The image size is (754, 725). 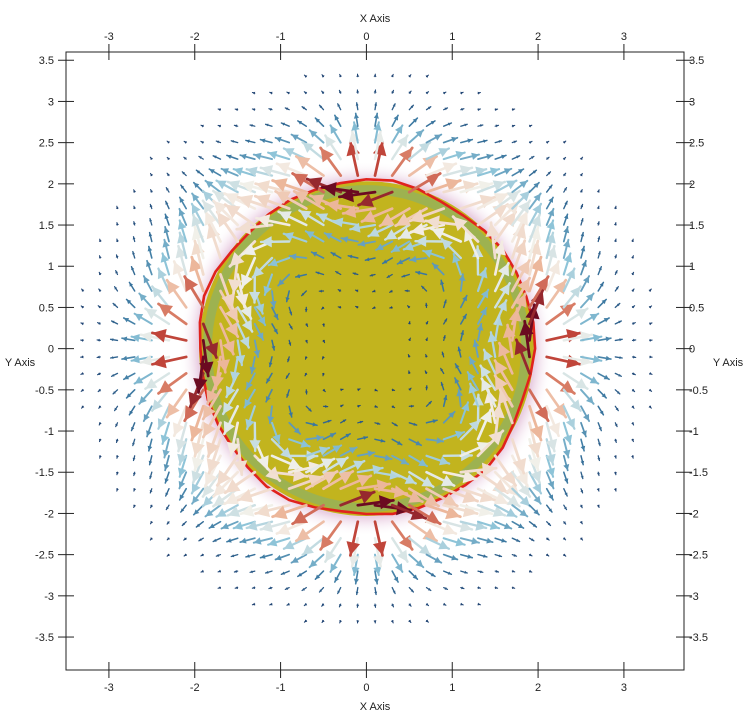 What do you see at coordinates (46, 61) in the screenshot?
I see `y-tick-label-left: 3.5` at bounding box center [46, 61].